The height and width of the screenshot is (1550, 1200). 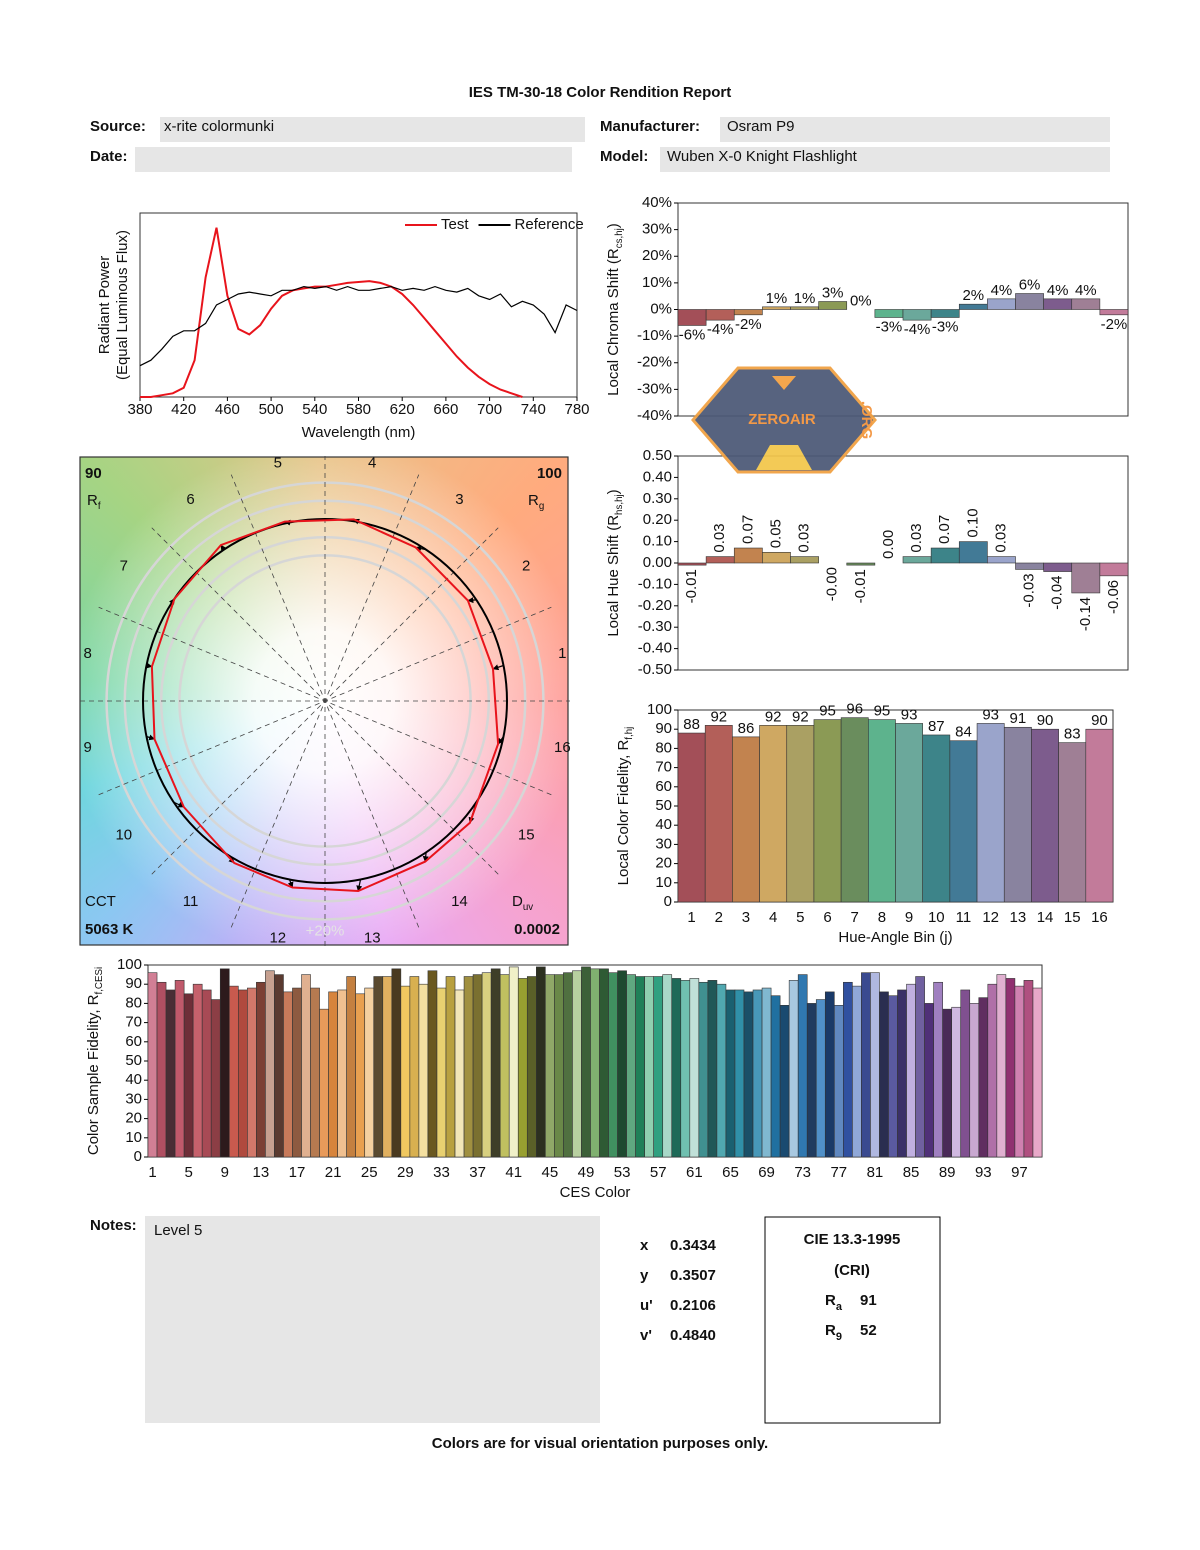 I want to click on duv-value-part: 0.0002, so click(x=537, y=929).